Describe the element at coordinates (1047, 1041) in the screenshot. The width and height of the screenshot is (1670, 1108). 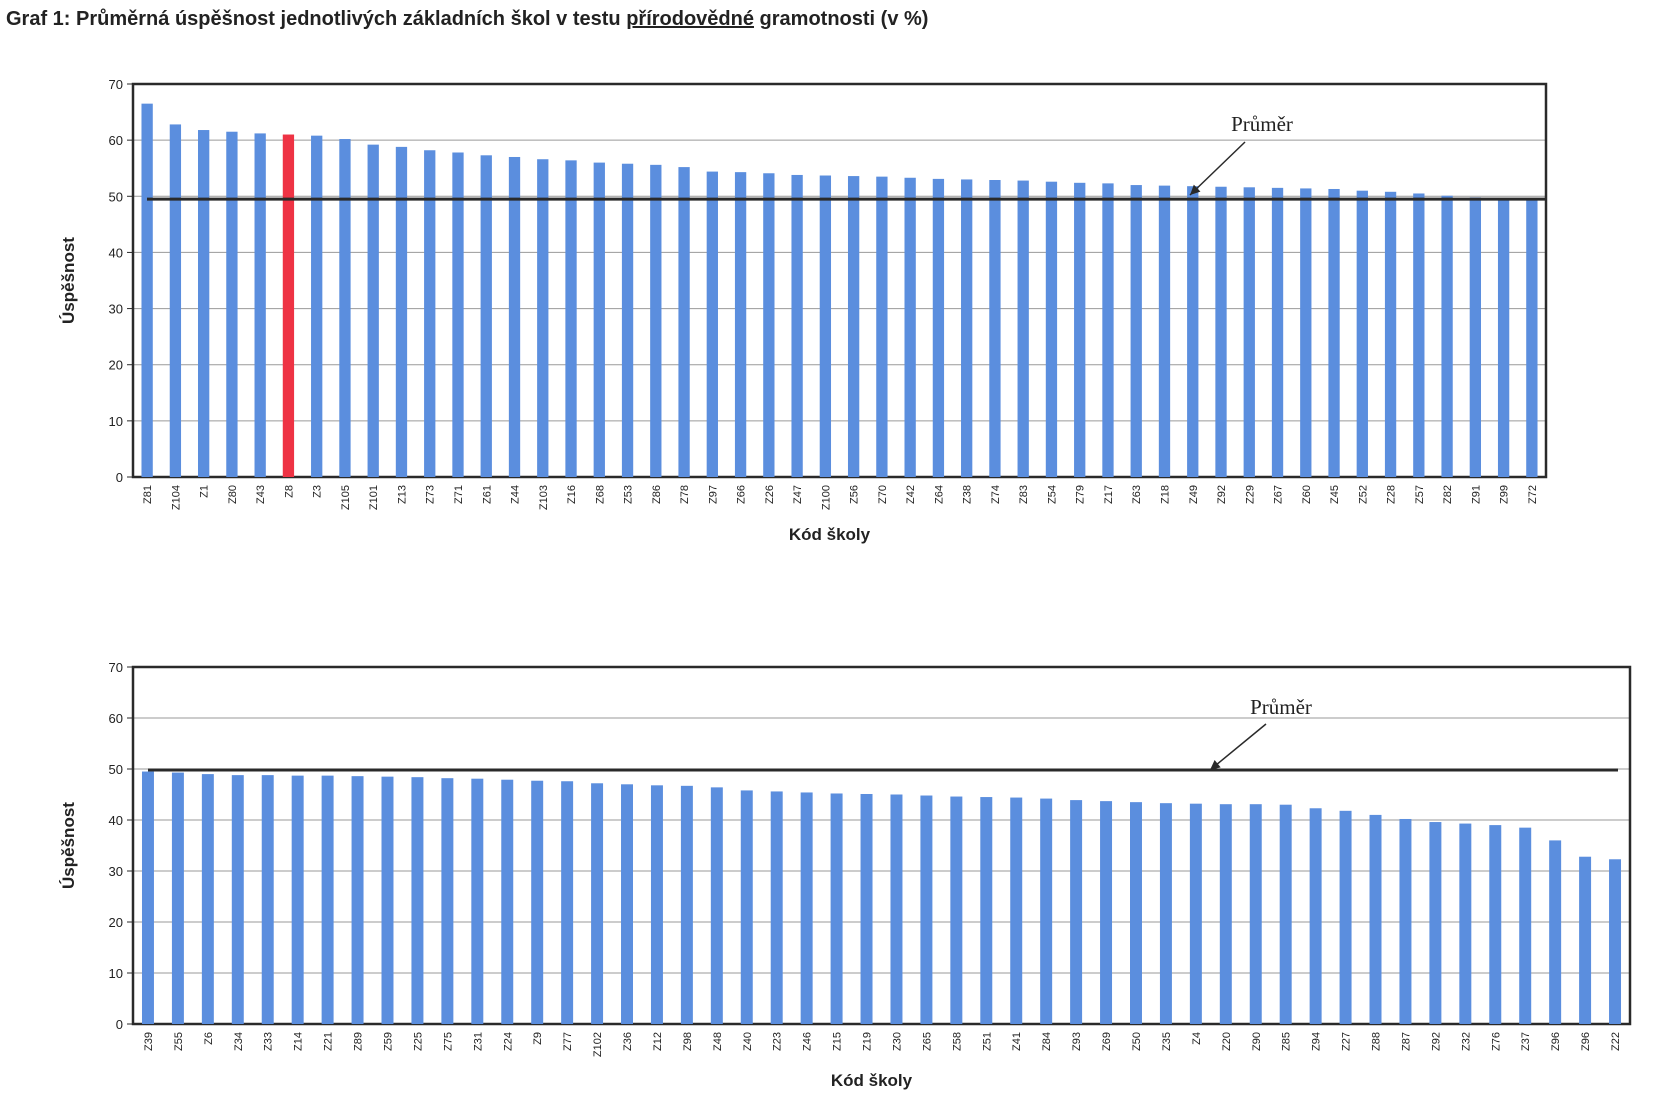
I see `c2-xtick-label: Z84` at that location.